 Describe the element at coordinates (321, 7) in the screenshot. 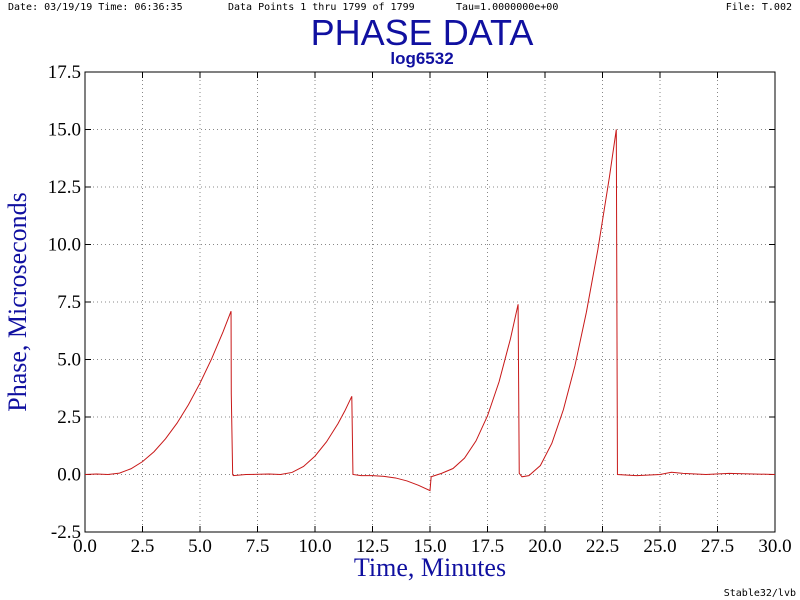

I see `header-points: Data Points 1 thru 1799 of 1799` at that location.